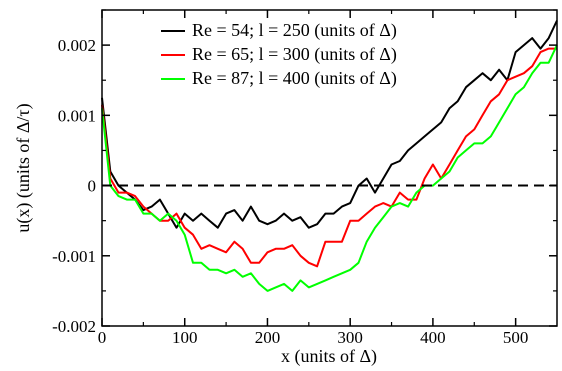  I want to click on x-tick-label: 400, so click(433, 337).